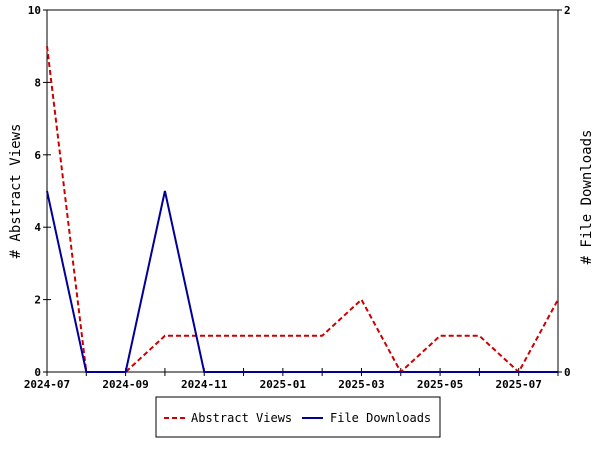  I want to click on y-tick-label-left: 0, so click(37, 372).